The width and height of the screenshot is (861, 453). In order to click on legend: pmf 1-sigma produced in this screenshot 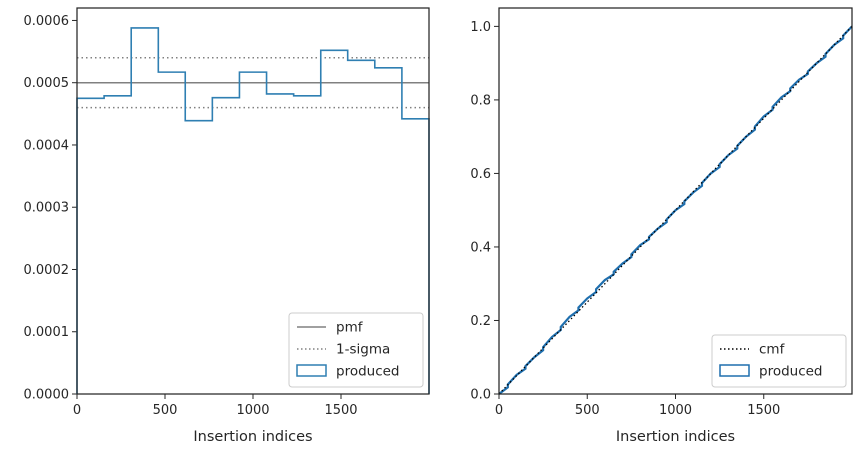, I will do `click(356, 350)`.